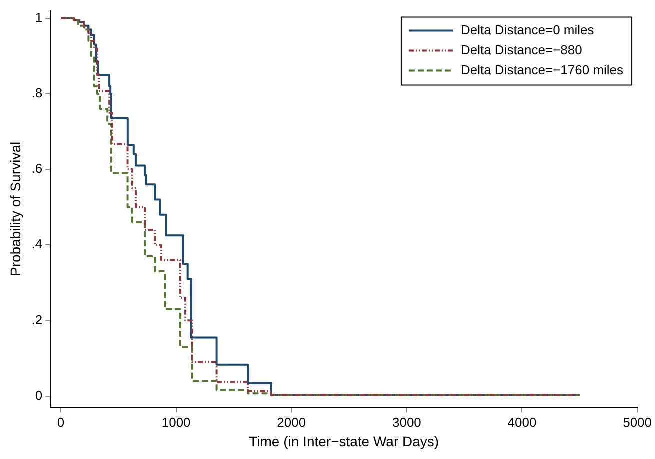 Image resolution: width=655 pixels, height=459 pixels. What do you see at coordinates (61, 422) in the screenshot?
I see `x-tick-label: 0` at bounding box center [61, 422].